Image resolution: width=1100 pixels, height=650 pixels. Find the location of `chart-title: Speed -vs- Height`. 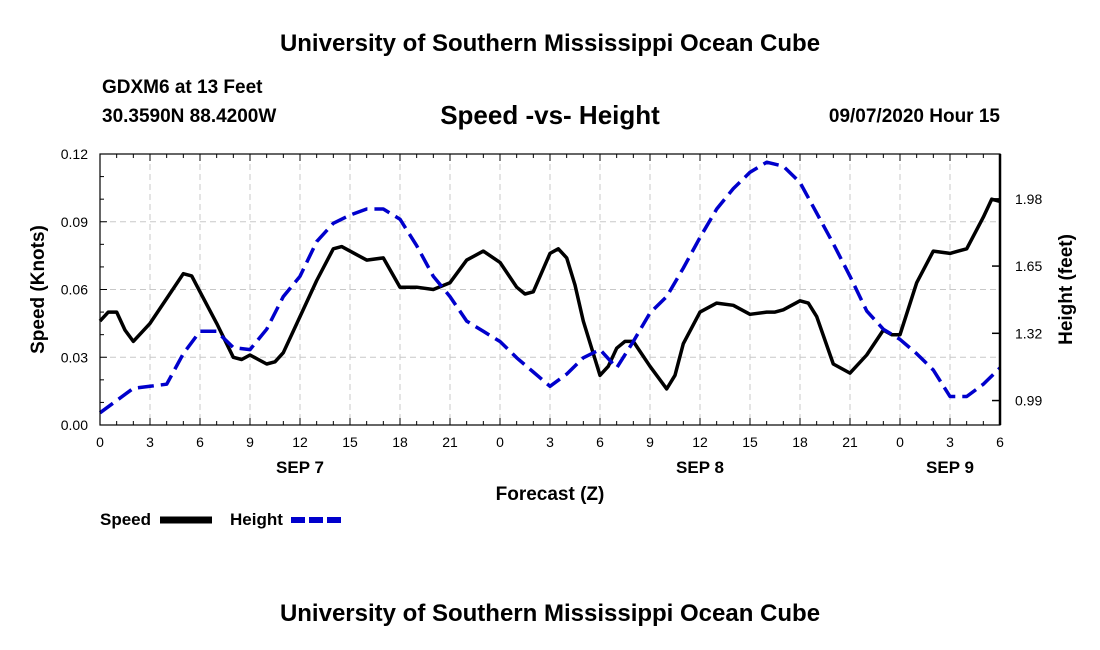

chart-title: Speed -vs- Height is located at coordinates (550, 115).